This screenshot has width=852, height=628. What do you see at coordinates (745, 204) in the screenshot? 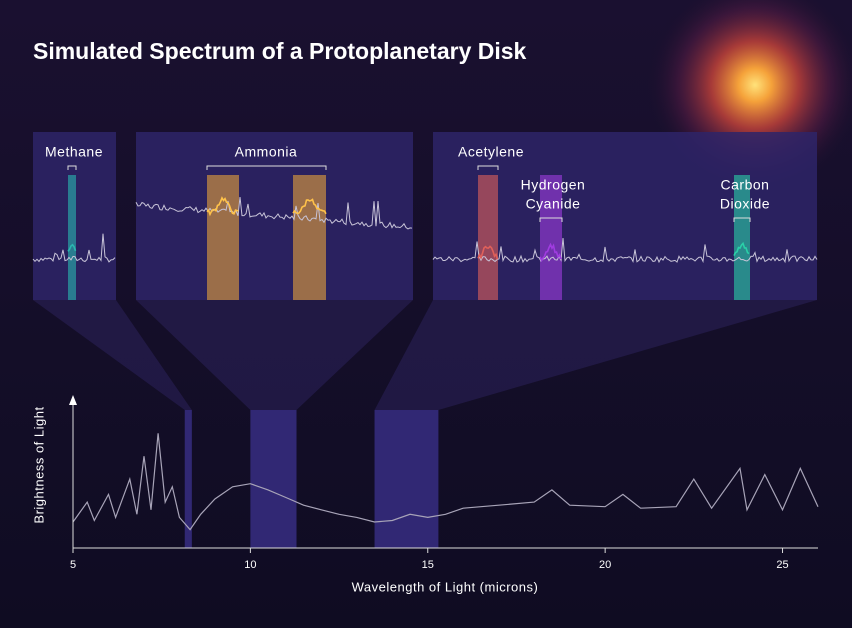
I see `molecule-label: Dioxide` at bounding box center [745, 204].